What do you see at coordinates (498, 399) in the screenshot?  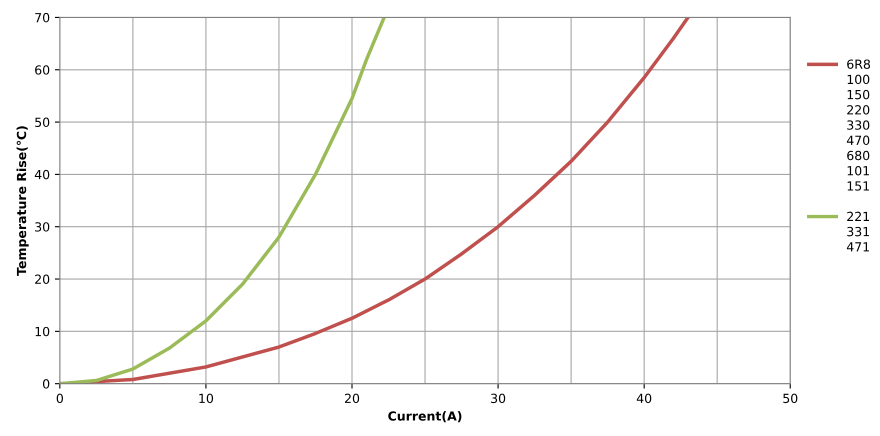 I see `x-tick-label: 30` at bounding box center [498, 399].